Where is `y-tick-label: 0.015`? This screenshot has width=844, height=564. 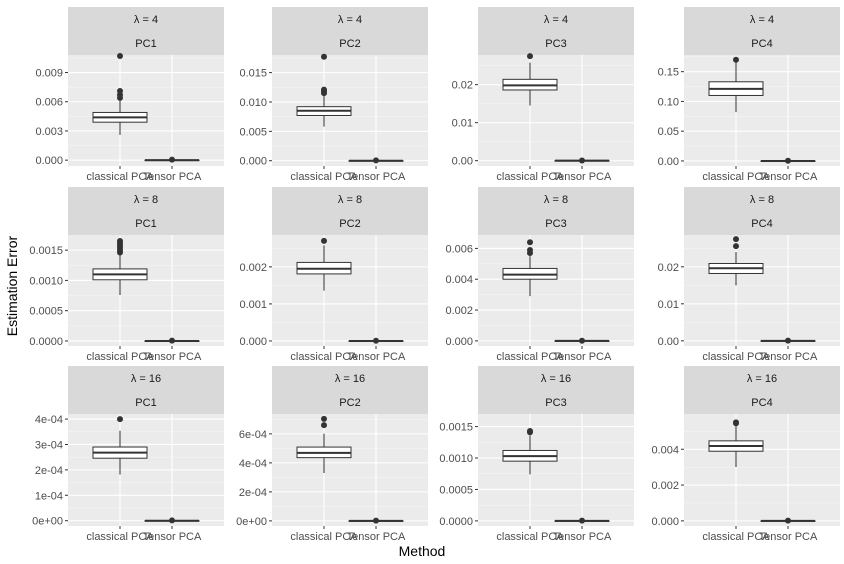 y-tick-label: 0.015 is located at coordinates (253, 74).